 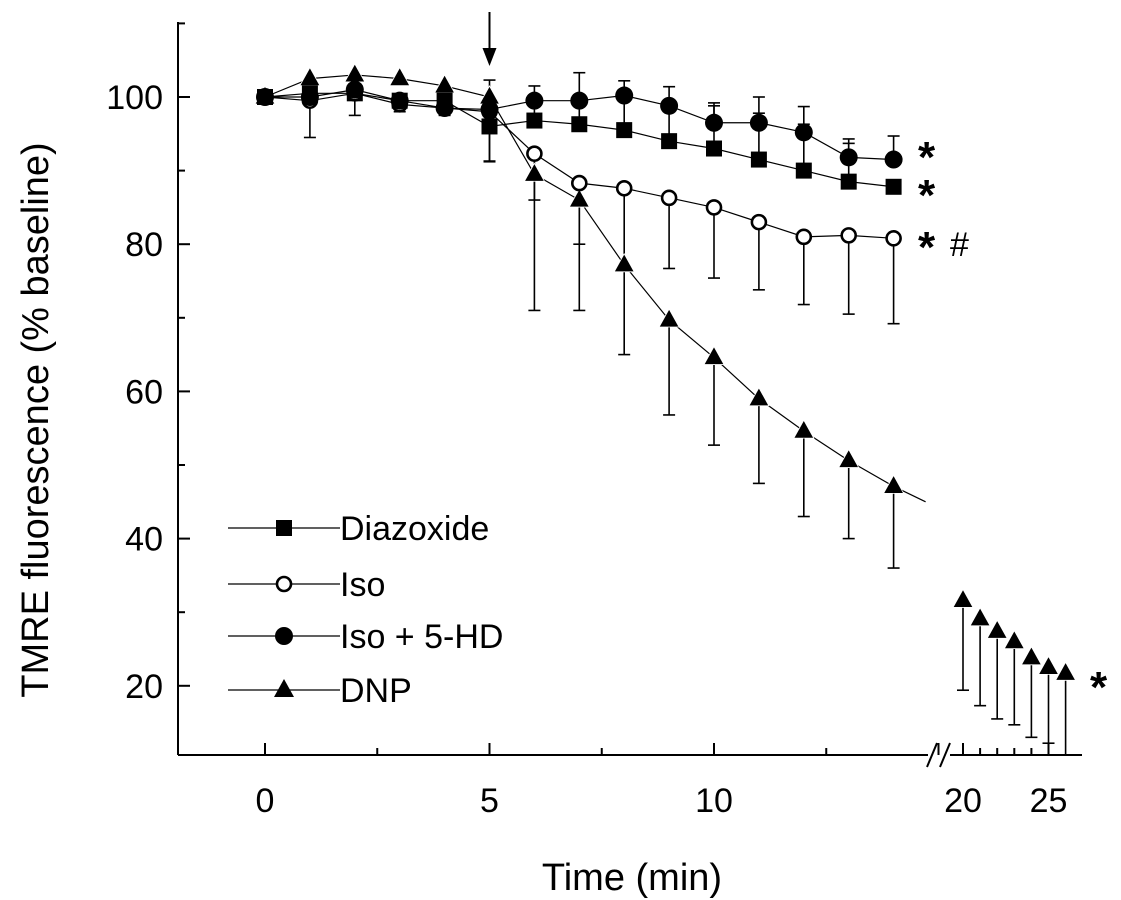 I want to click on y-tick-label: 40, so click(x=144, y=540).